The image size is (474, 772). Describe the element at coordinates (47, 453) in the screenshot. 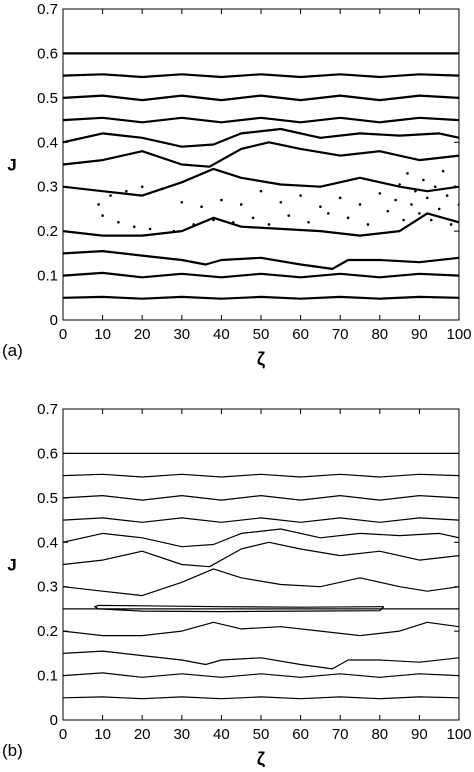

I see `y-tick-label: 0.6` at that location.